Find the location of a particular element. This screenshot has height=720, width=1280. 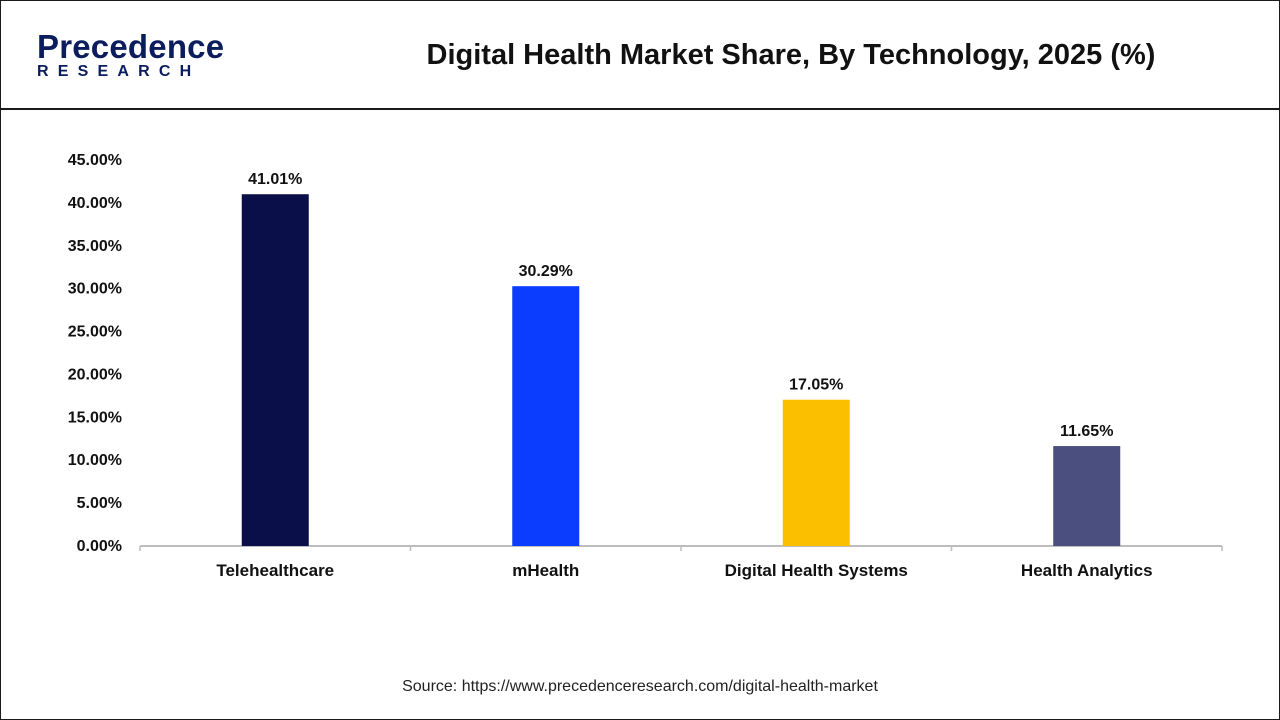

y-tick-label: 5.00% is located at coordinates (99, 503).